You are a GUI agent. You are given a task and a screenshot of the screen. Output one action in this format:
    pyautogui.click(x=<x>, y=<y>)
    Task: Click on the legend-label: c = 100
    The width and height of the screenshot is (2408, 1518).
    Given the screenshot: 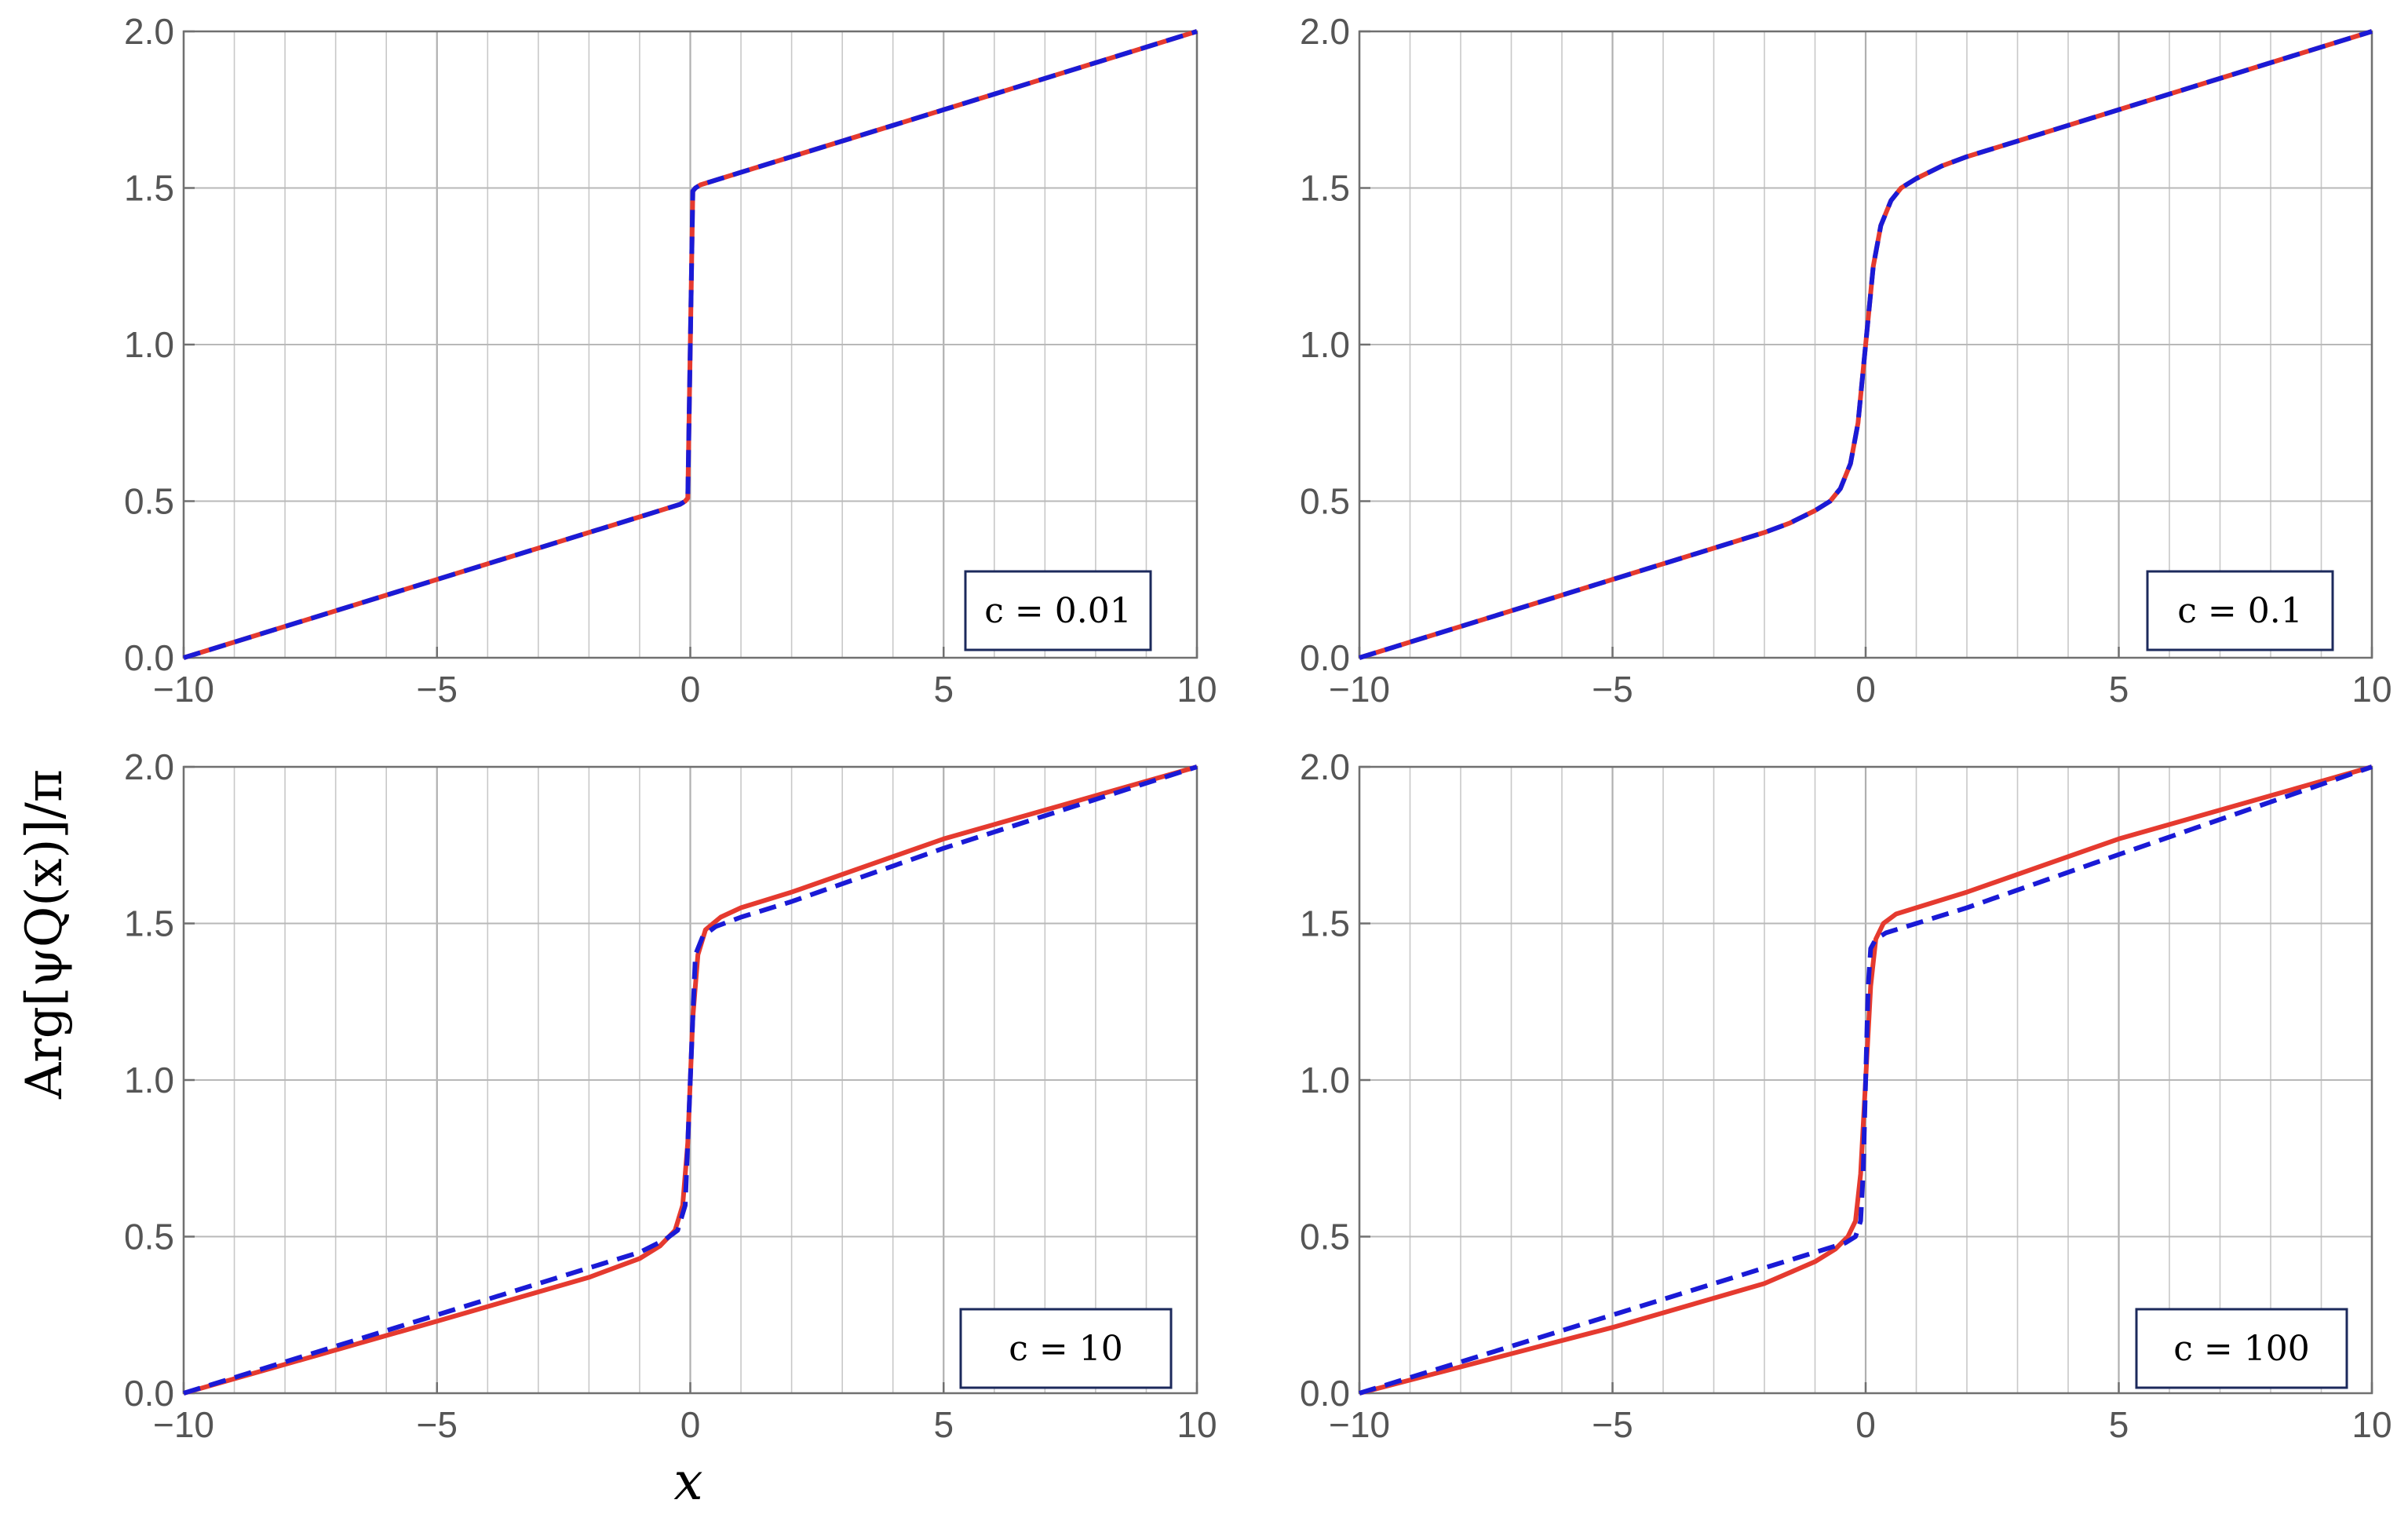 What is the action you would take?
    pyautogui.click(x=2241, y=1349)
    